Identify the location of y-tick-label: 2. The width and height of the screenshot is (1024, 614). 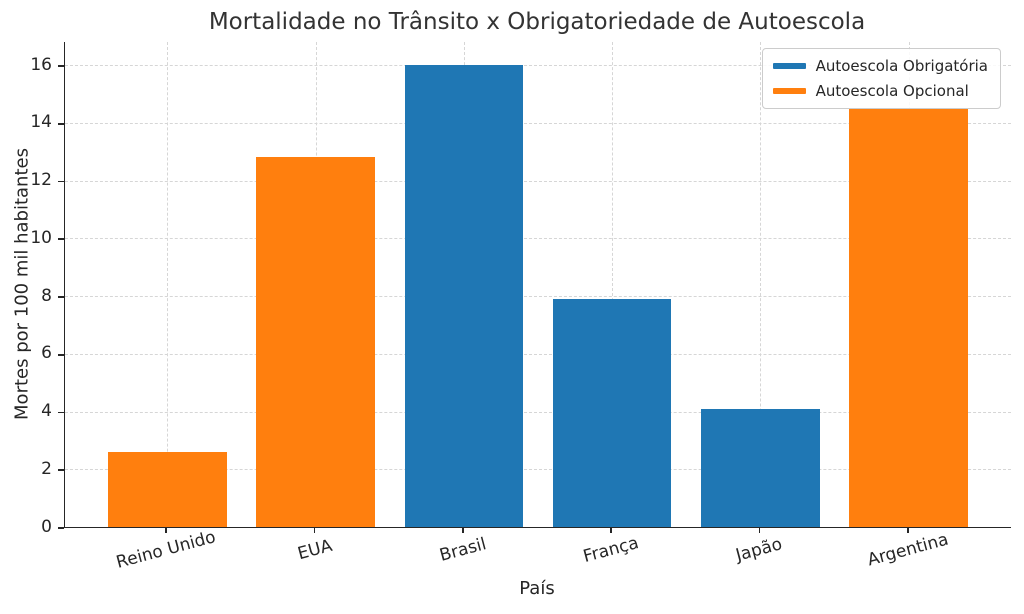
(46, 468).